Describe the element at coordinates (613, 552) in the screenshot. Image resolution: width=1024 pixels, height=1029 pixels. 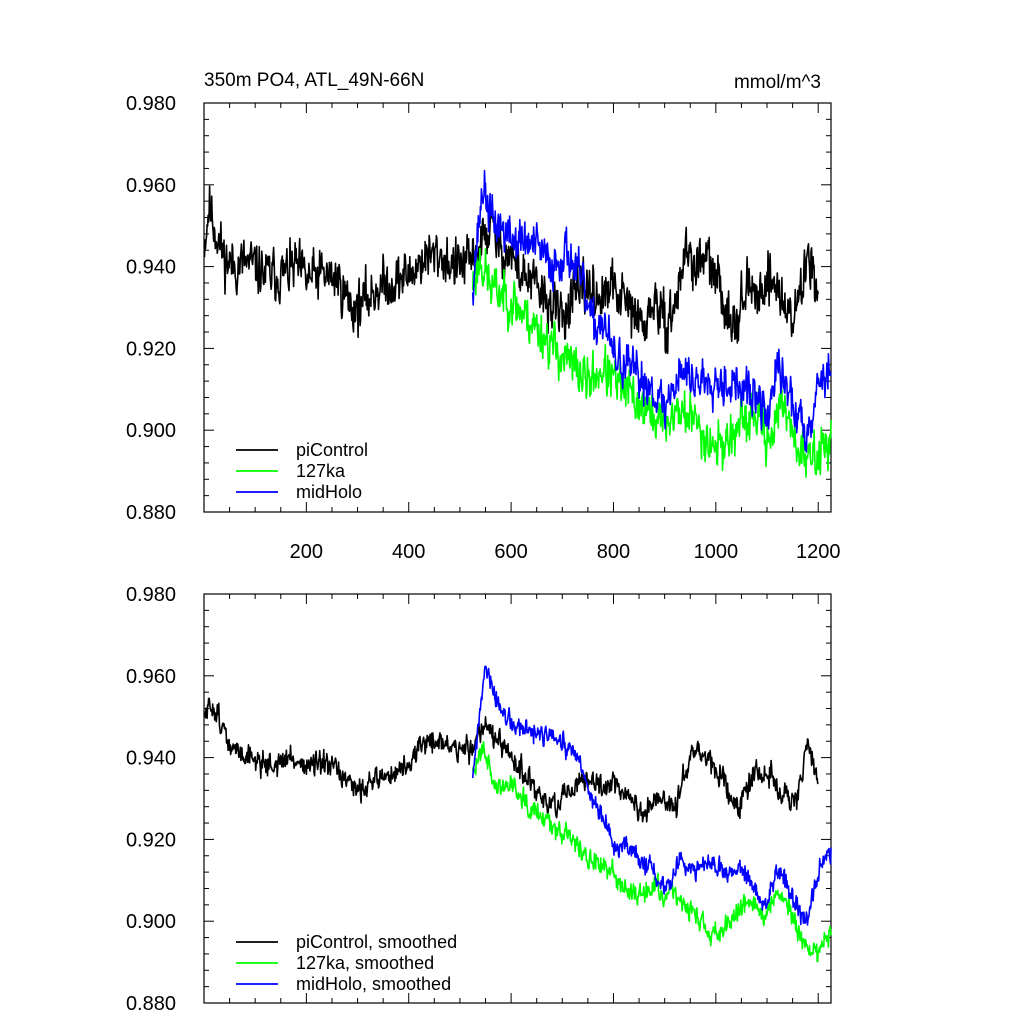
I see `x-tick-label: 800` at that location.